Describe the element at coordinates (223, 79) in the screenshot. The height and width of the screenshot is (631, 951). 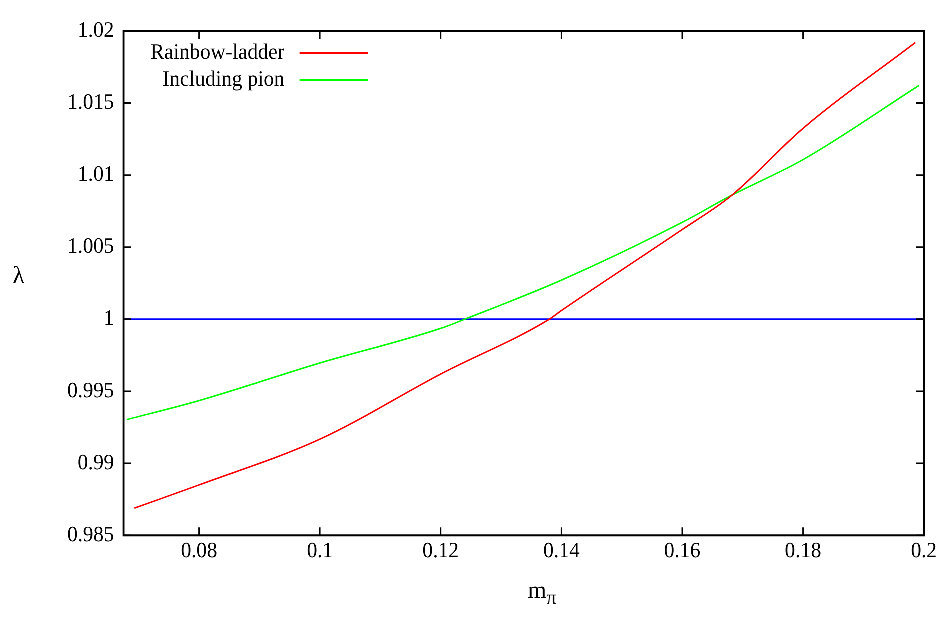
I see `legend-label: Including pion` at that location.